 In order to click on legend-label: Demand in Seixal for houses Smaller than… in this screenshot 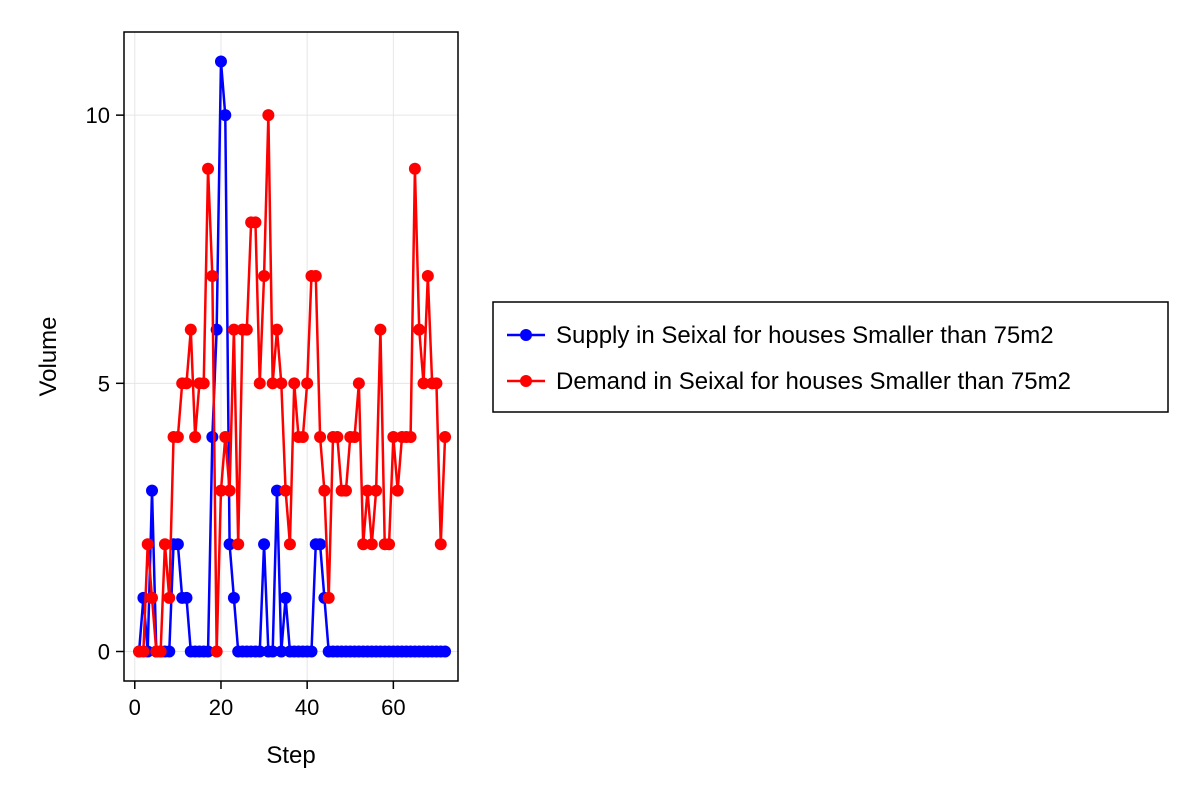, I will do `click(813, 381)`.